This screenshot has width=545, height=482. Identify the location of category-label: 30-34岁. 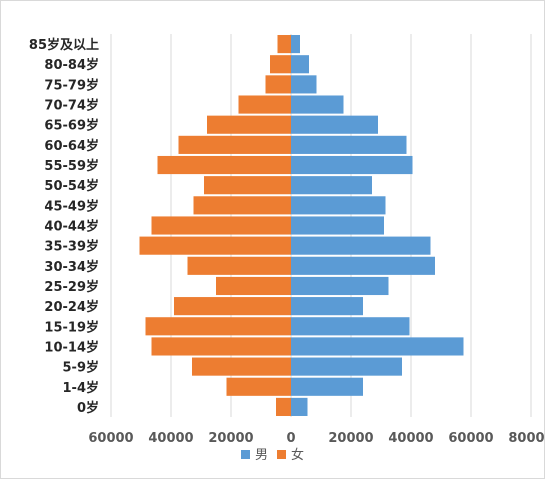
(71, 267).